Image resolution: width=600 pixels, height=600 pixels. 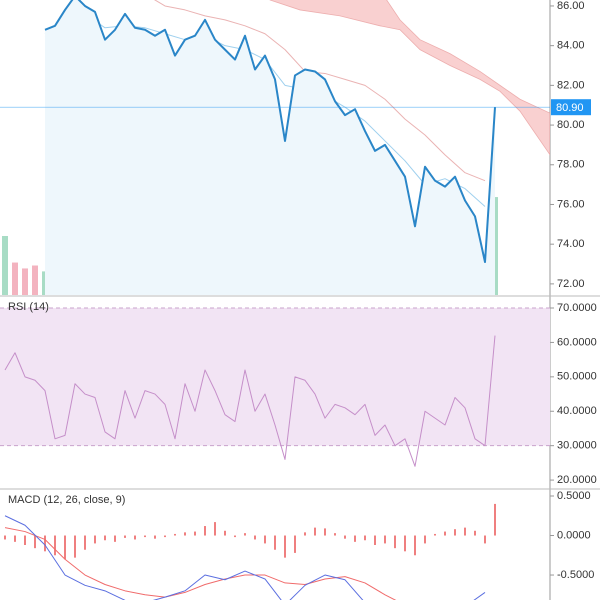 What do you see at coordinates (577, 446) in the screenshot?
I see `y-tick-label: 30.0000` at bounding box center [577, 446].